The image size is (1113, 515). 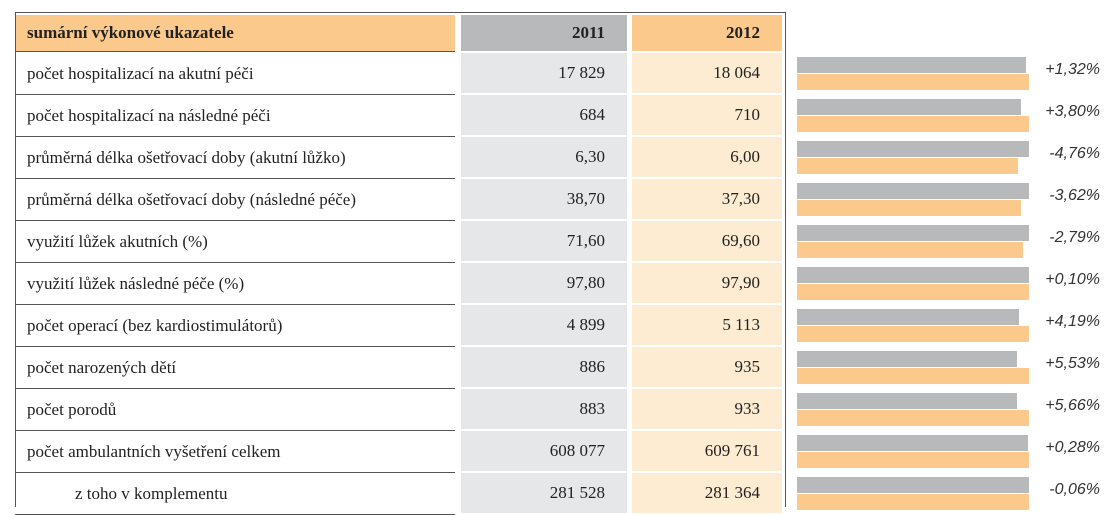 I want to click on label-cell: z toho v komplementu, so click(x=235, y=494).